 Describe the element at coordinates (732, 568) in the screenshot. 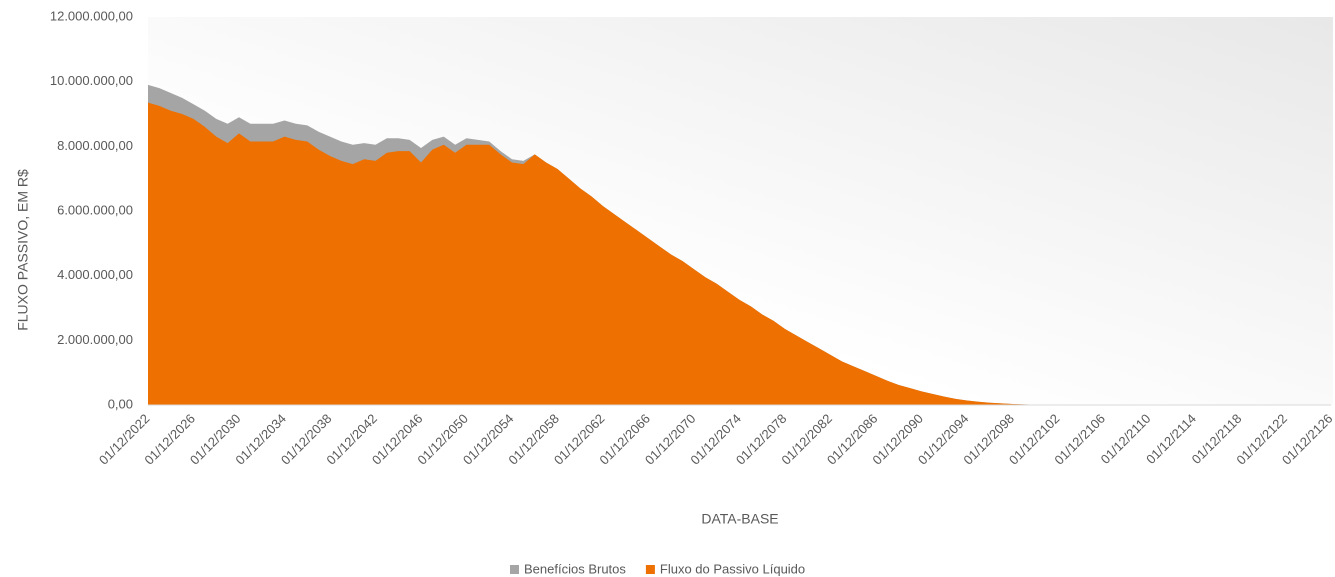

I see `legend-label: Fluxo do Passivo Líquido` at that location.